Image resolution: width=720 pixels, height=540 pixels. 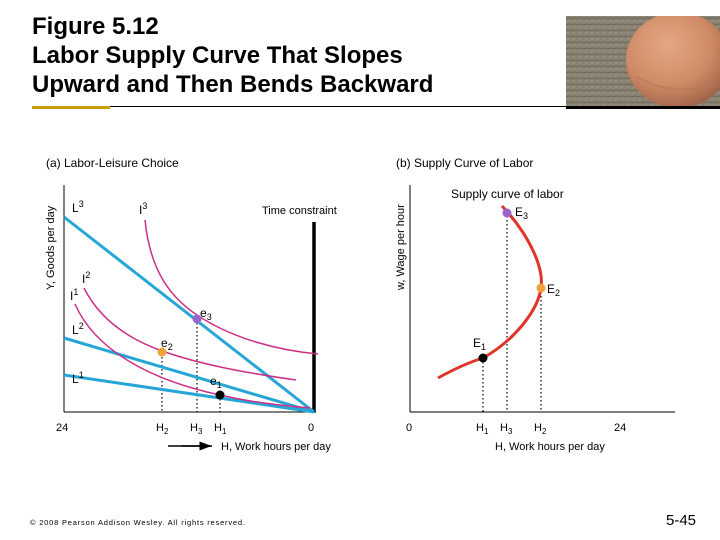 I want to click on label-e2: e2, so click(x=167, y=344).